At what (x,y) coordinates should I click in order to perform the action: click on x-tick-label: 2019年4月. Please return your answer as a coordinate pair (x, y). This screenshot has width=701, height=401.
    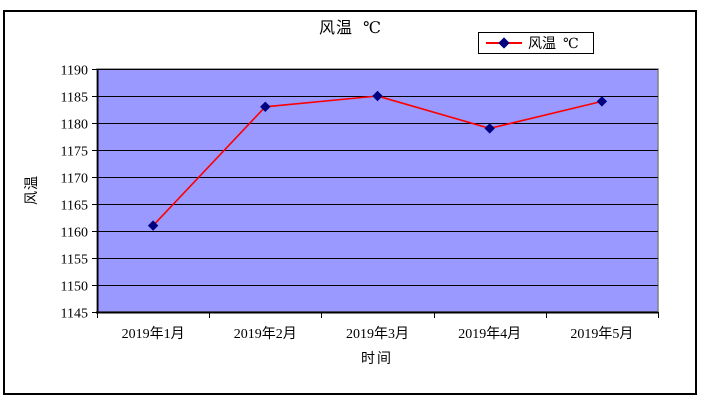
    Looking at the image, I should click on (489, 334).